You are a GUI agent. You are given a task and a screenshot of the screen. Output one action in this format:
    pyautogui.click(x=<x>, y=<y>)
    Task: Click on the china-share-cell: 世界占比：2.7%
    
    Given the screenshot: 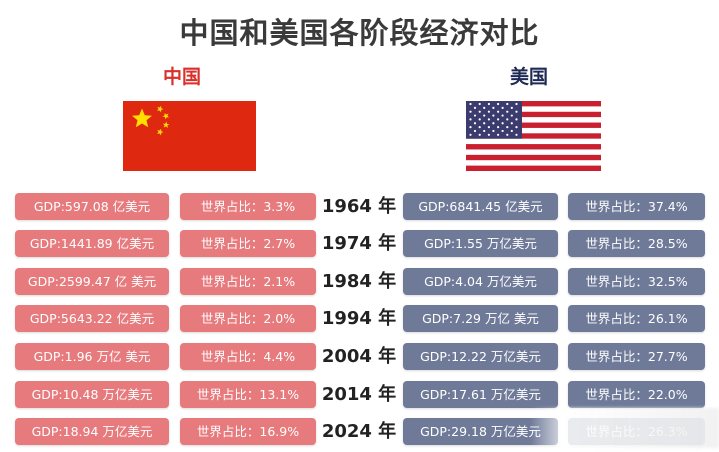 What is the action you would take?
    pyautogui.click(x=248, y=243)
    